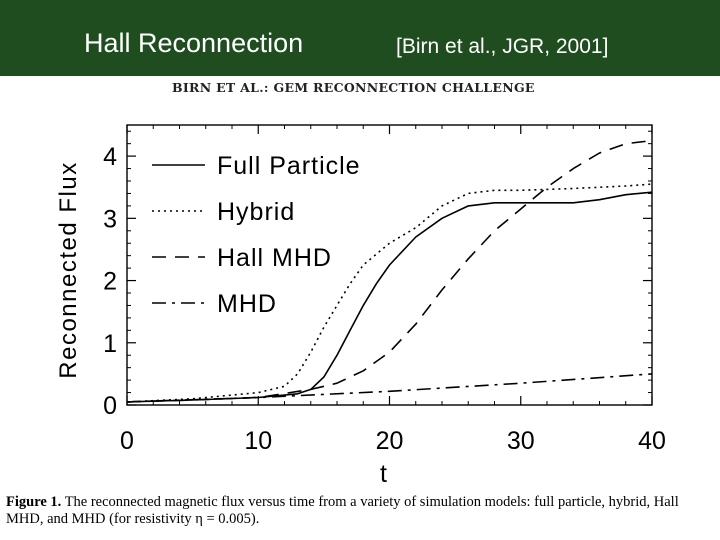 Image resolution: width=720 pixels, height=540 pixels. I want to click on legend-label-hall-mhd: Hall MHD, so click(274, 258).